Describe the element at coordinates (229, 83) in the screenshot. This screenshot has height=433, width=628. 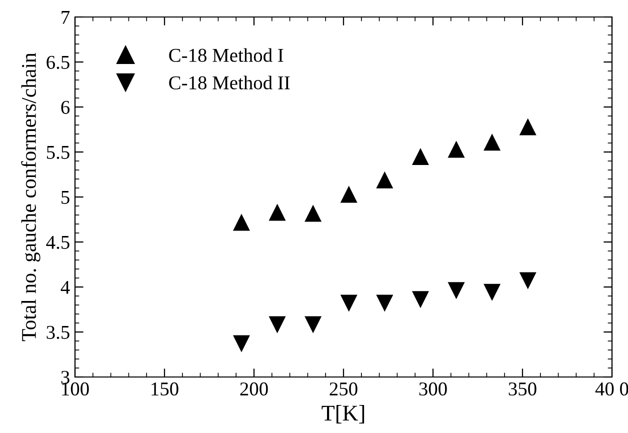
I see `legend-label: C-18 Method II` at that location.